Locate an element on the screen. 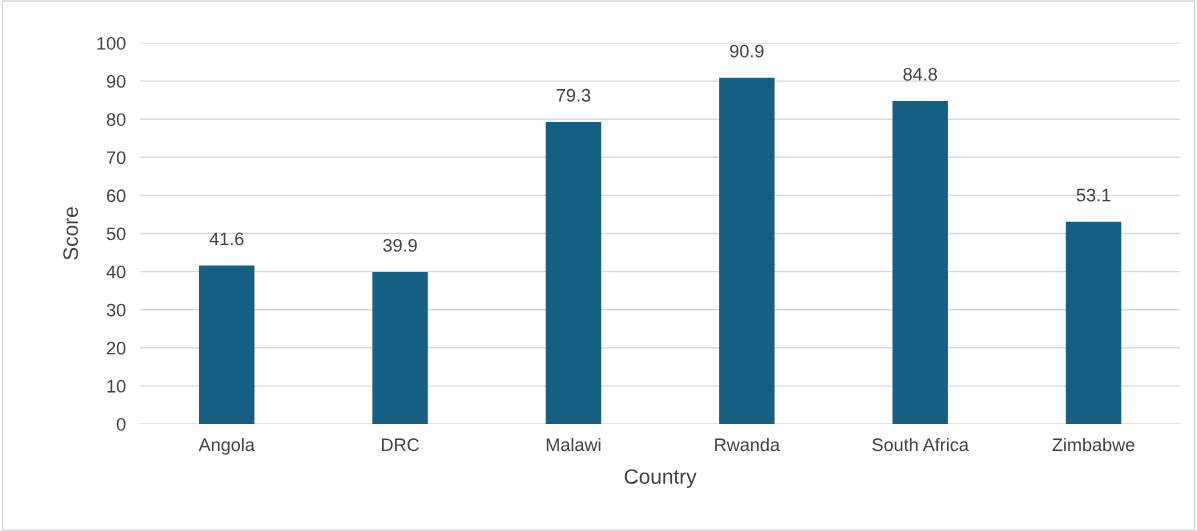 The width and height of the screenshot is (1197, 531). data-label: 41.6 is located at coordinates (226, 239).